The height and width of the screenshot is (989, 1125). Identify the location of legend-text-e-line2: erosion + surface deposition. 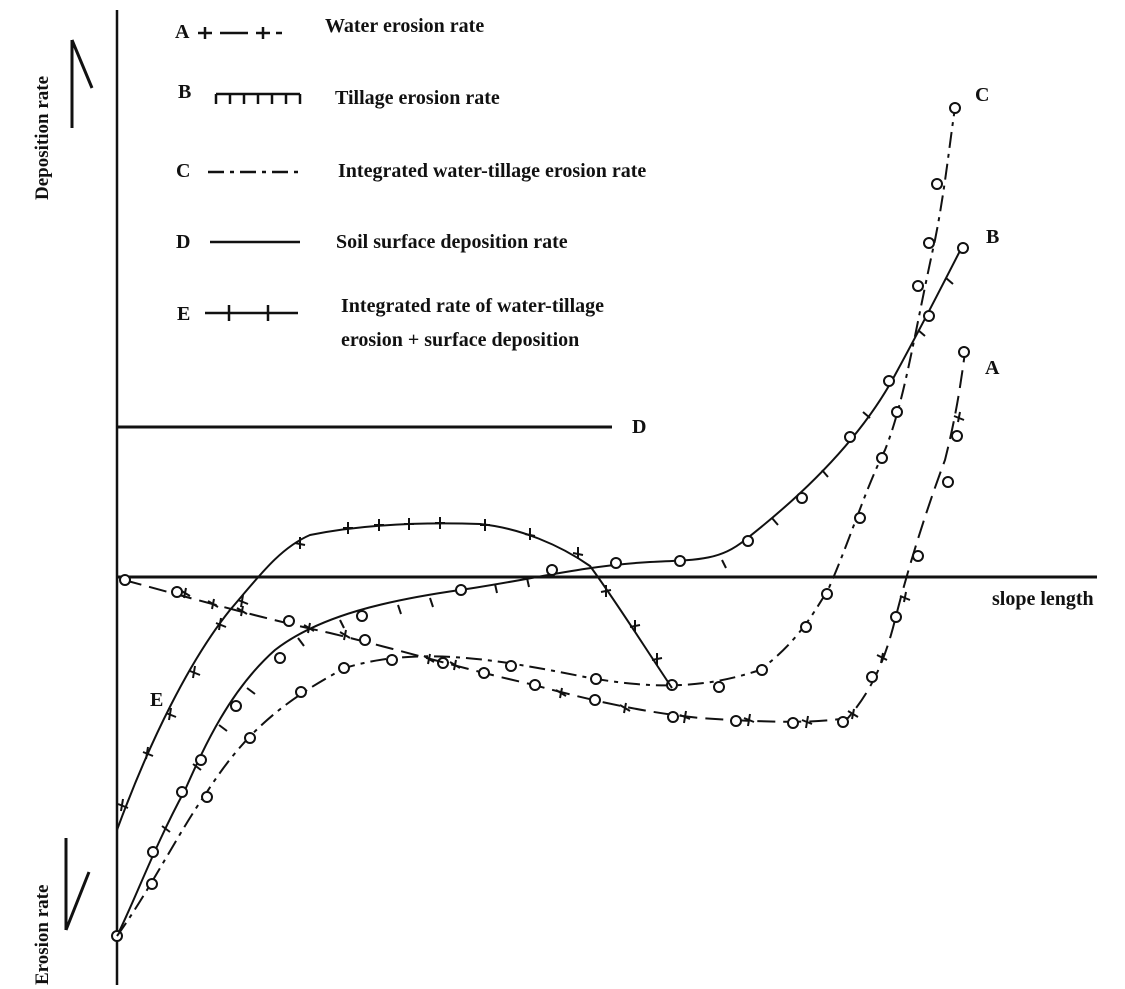
(460, 340).